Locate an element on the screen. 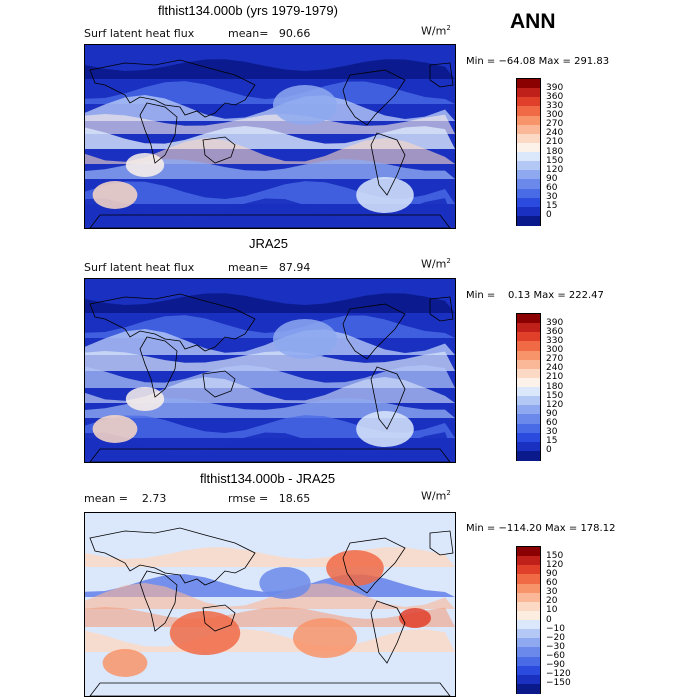 The image size is (700, 700). panel-3-left-label: mean = 2.73 is located at coordinates (125, 498).